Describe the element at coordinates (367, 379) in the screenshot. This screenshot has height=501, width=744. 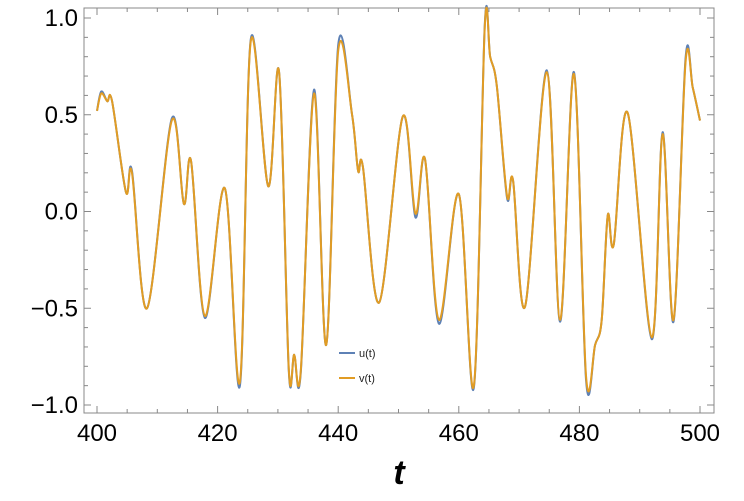
I see `legend-label-v: v(t)` at that location.